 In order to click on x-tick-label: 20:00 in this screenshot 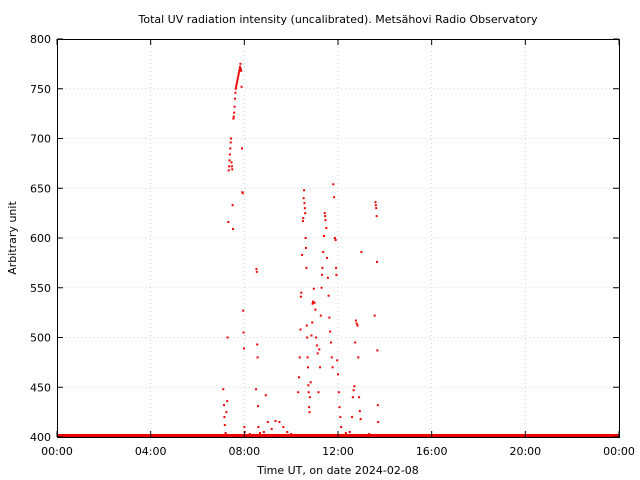, I will do `click(525, 451)`.